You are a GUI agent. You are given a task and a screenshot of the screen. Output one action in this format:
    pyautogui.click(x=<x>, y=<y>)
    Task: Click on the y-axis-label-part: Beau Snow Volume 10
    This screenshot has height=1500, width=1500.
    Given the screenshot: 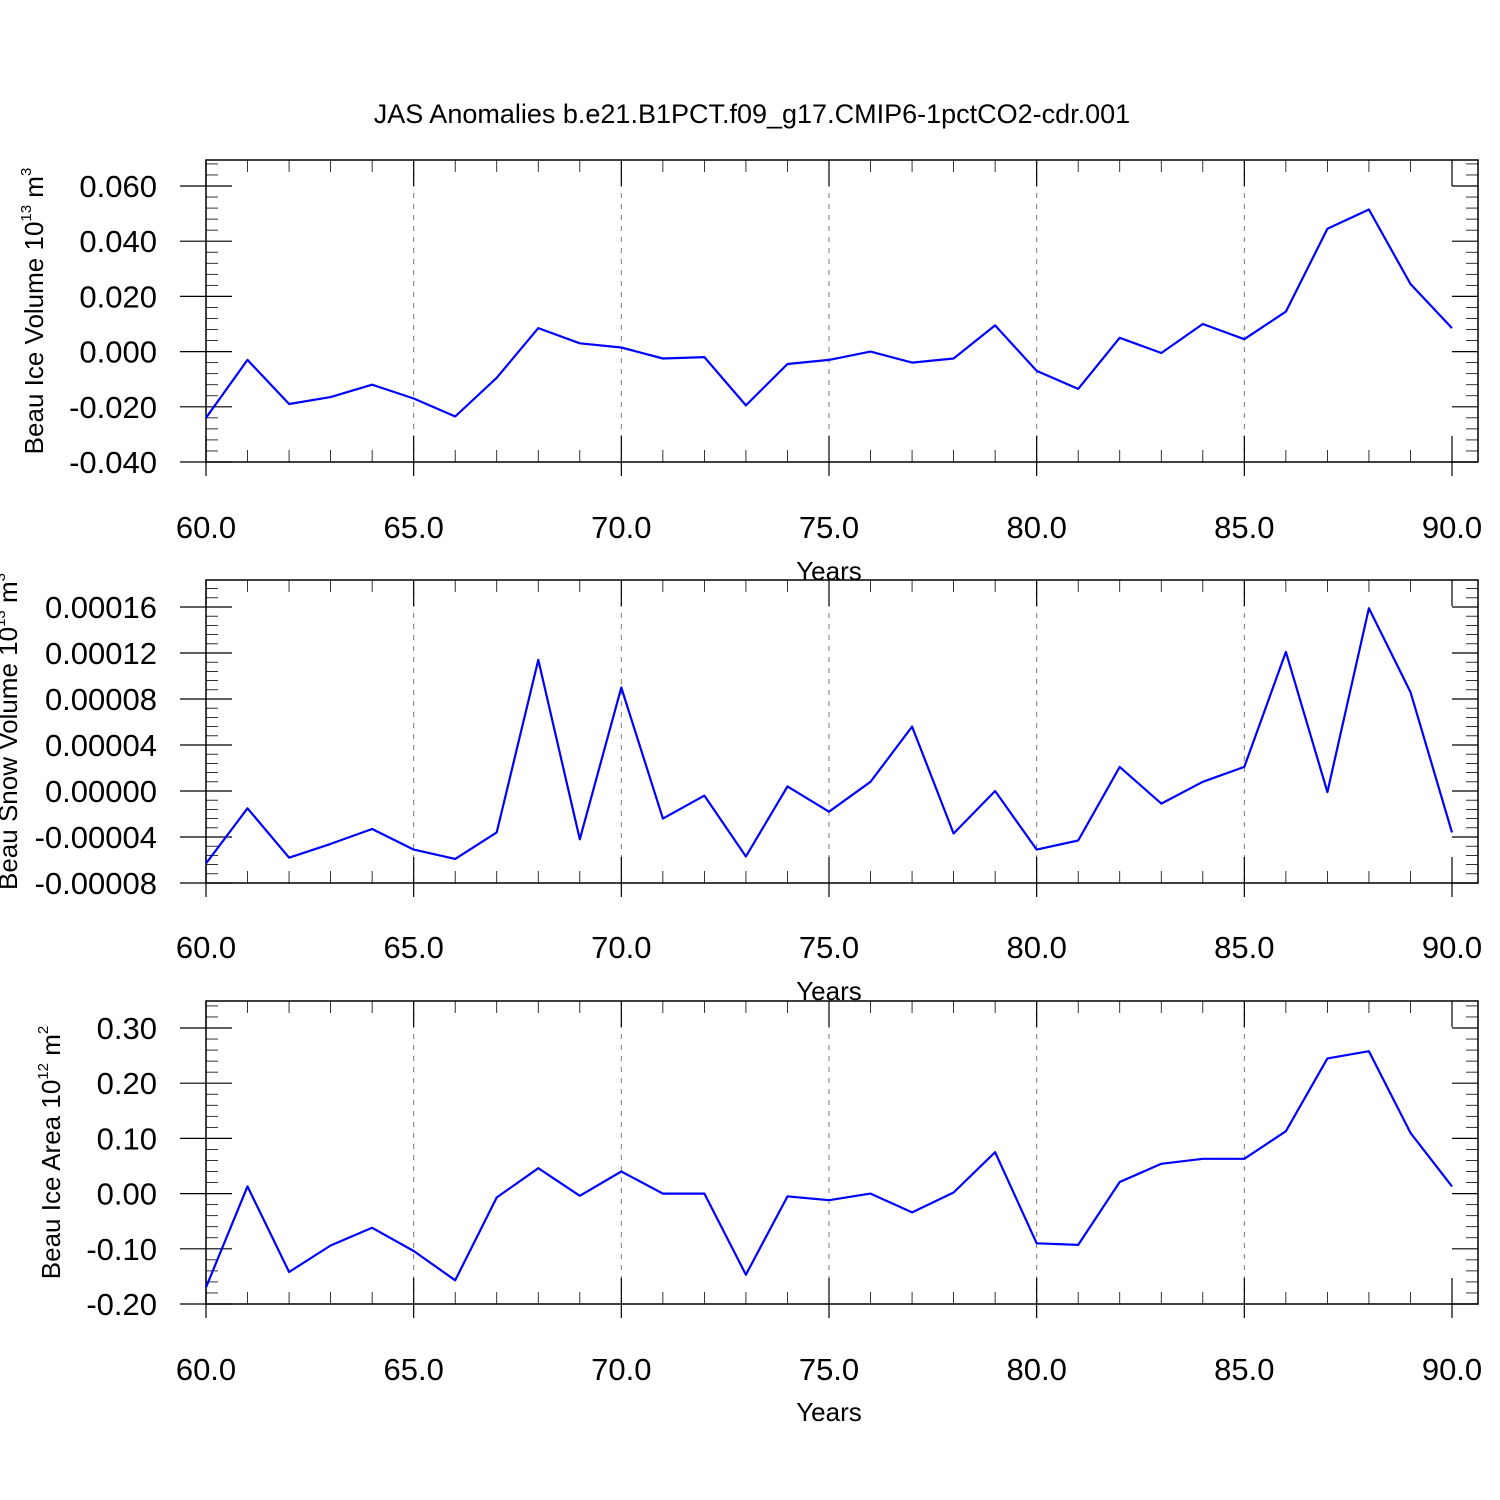 What is the action you would take?
    pyautogui.click(x=11, y=758)
    